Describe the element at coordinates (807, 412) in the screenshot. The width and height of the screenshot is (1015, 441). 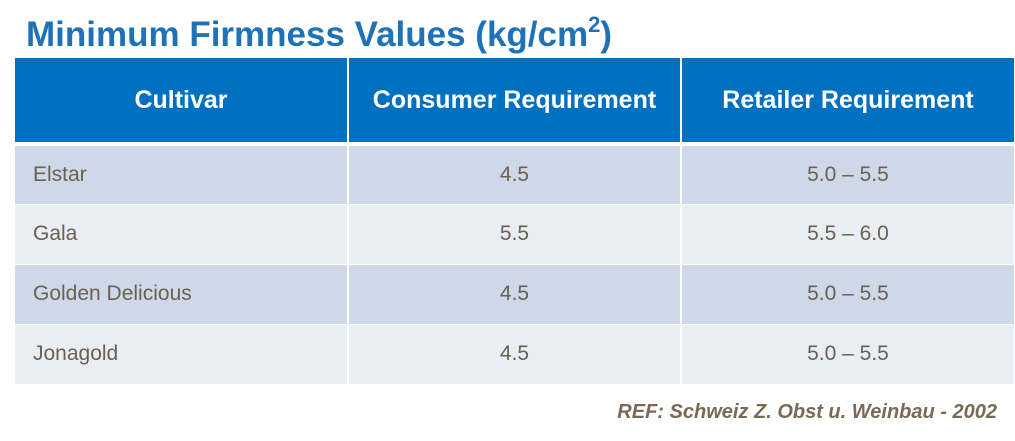
I see `reference-citation: REF: Schweiz Z. Obst u. Weinbau - 2002` at that location.